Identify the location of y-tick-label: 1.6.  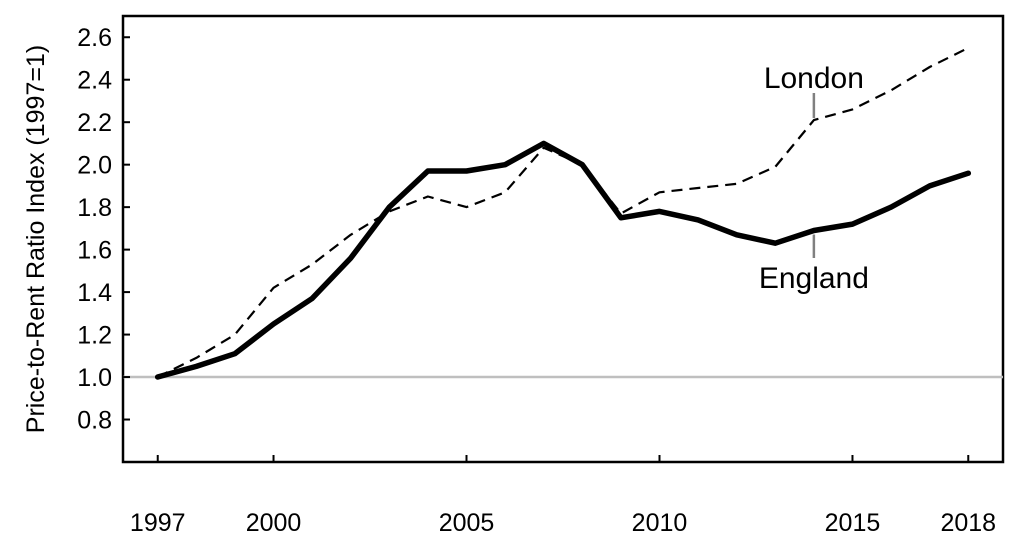
(94, 251).